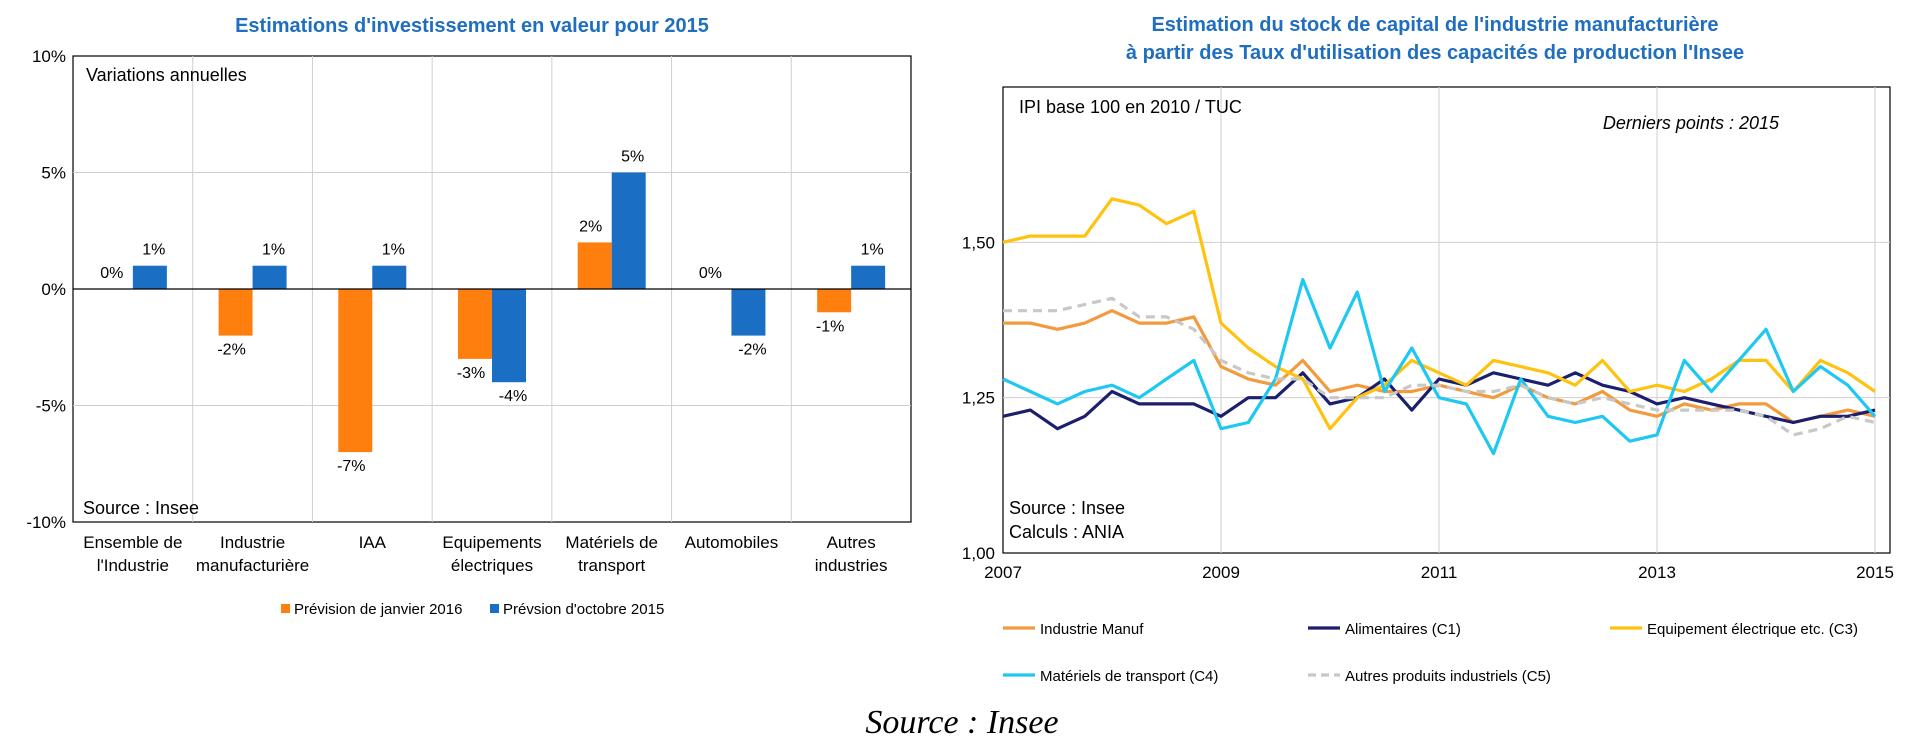 This screenshot has height=743, width=1920. I want to click on bar-data-label: -4%, so click(513, 396).